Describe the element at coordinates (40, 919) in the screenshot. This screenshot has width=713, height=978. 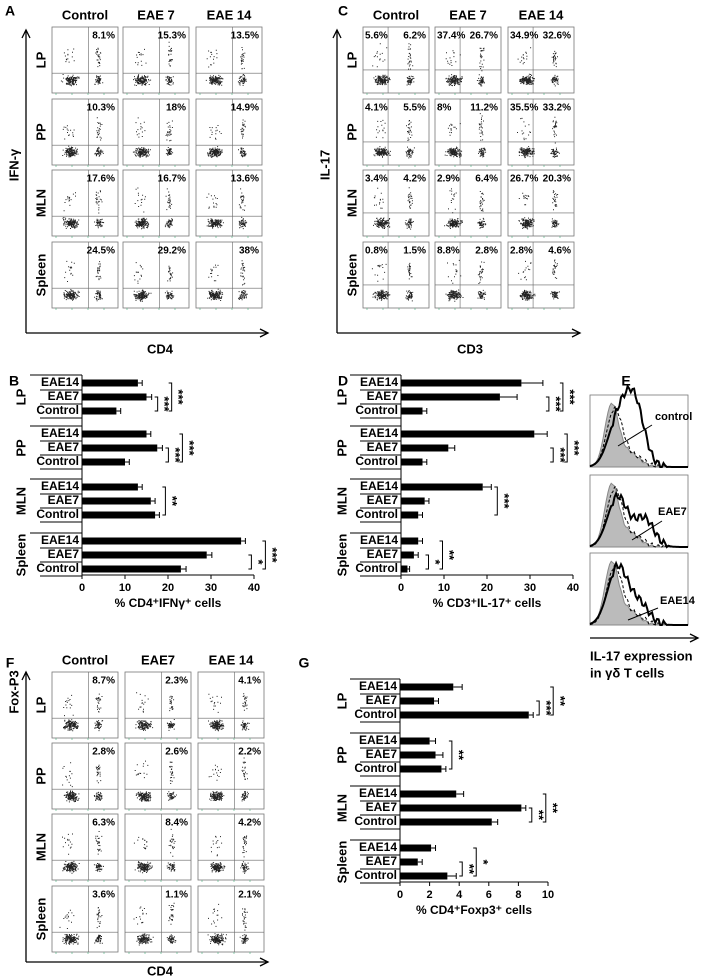
I see `row-label: Spleen` at that location.